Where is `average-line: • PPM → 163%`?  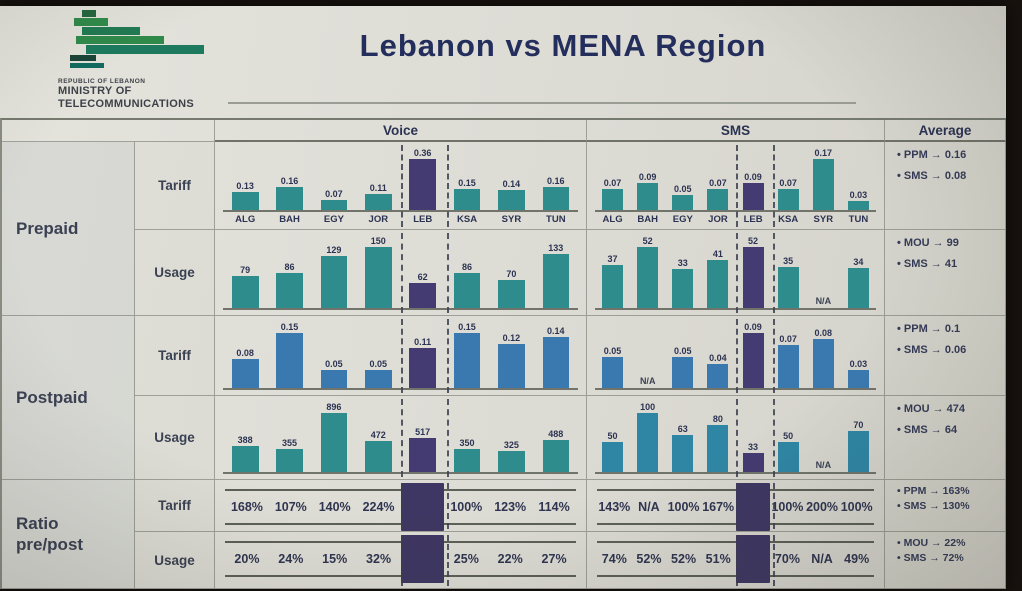
average-line: • PPM → 163% is located at coordinates (933, 491).